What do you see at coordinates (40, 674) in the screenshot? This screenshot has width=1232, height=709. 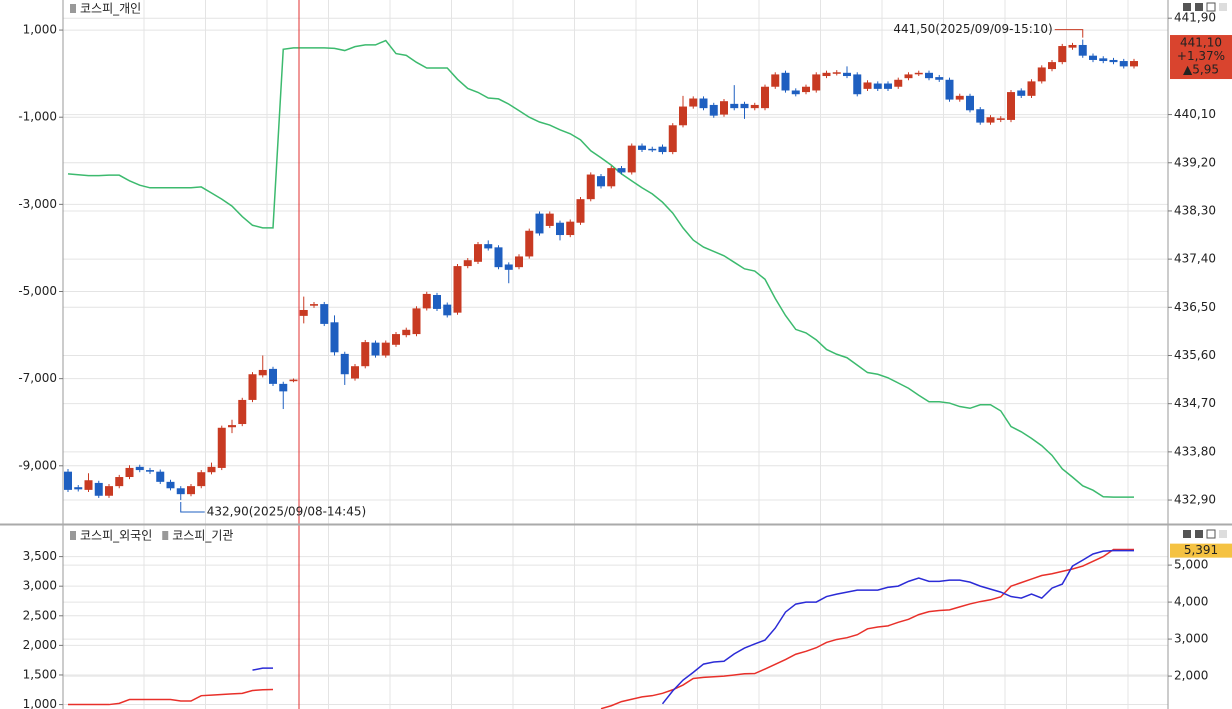 I see `y-tick-label: 1,500` at bounding box center [40, 674].